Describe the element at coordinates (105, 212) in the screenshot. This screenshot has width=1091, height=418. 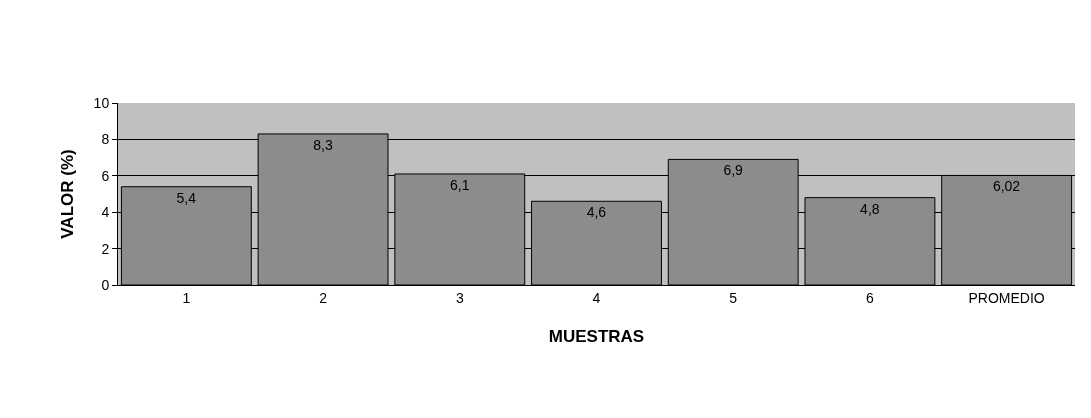
I see `y-tick-label: 4` at that location.